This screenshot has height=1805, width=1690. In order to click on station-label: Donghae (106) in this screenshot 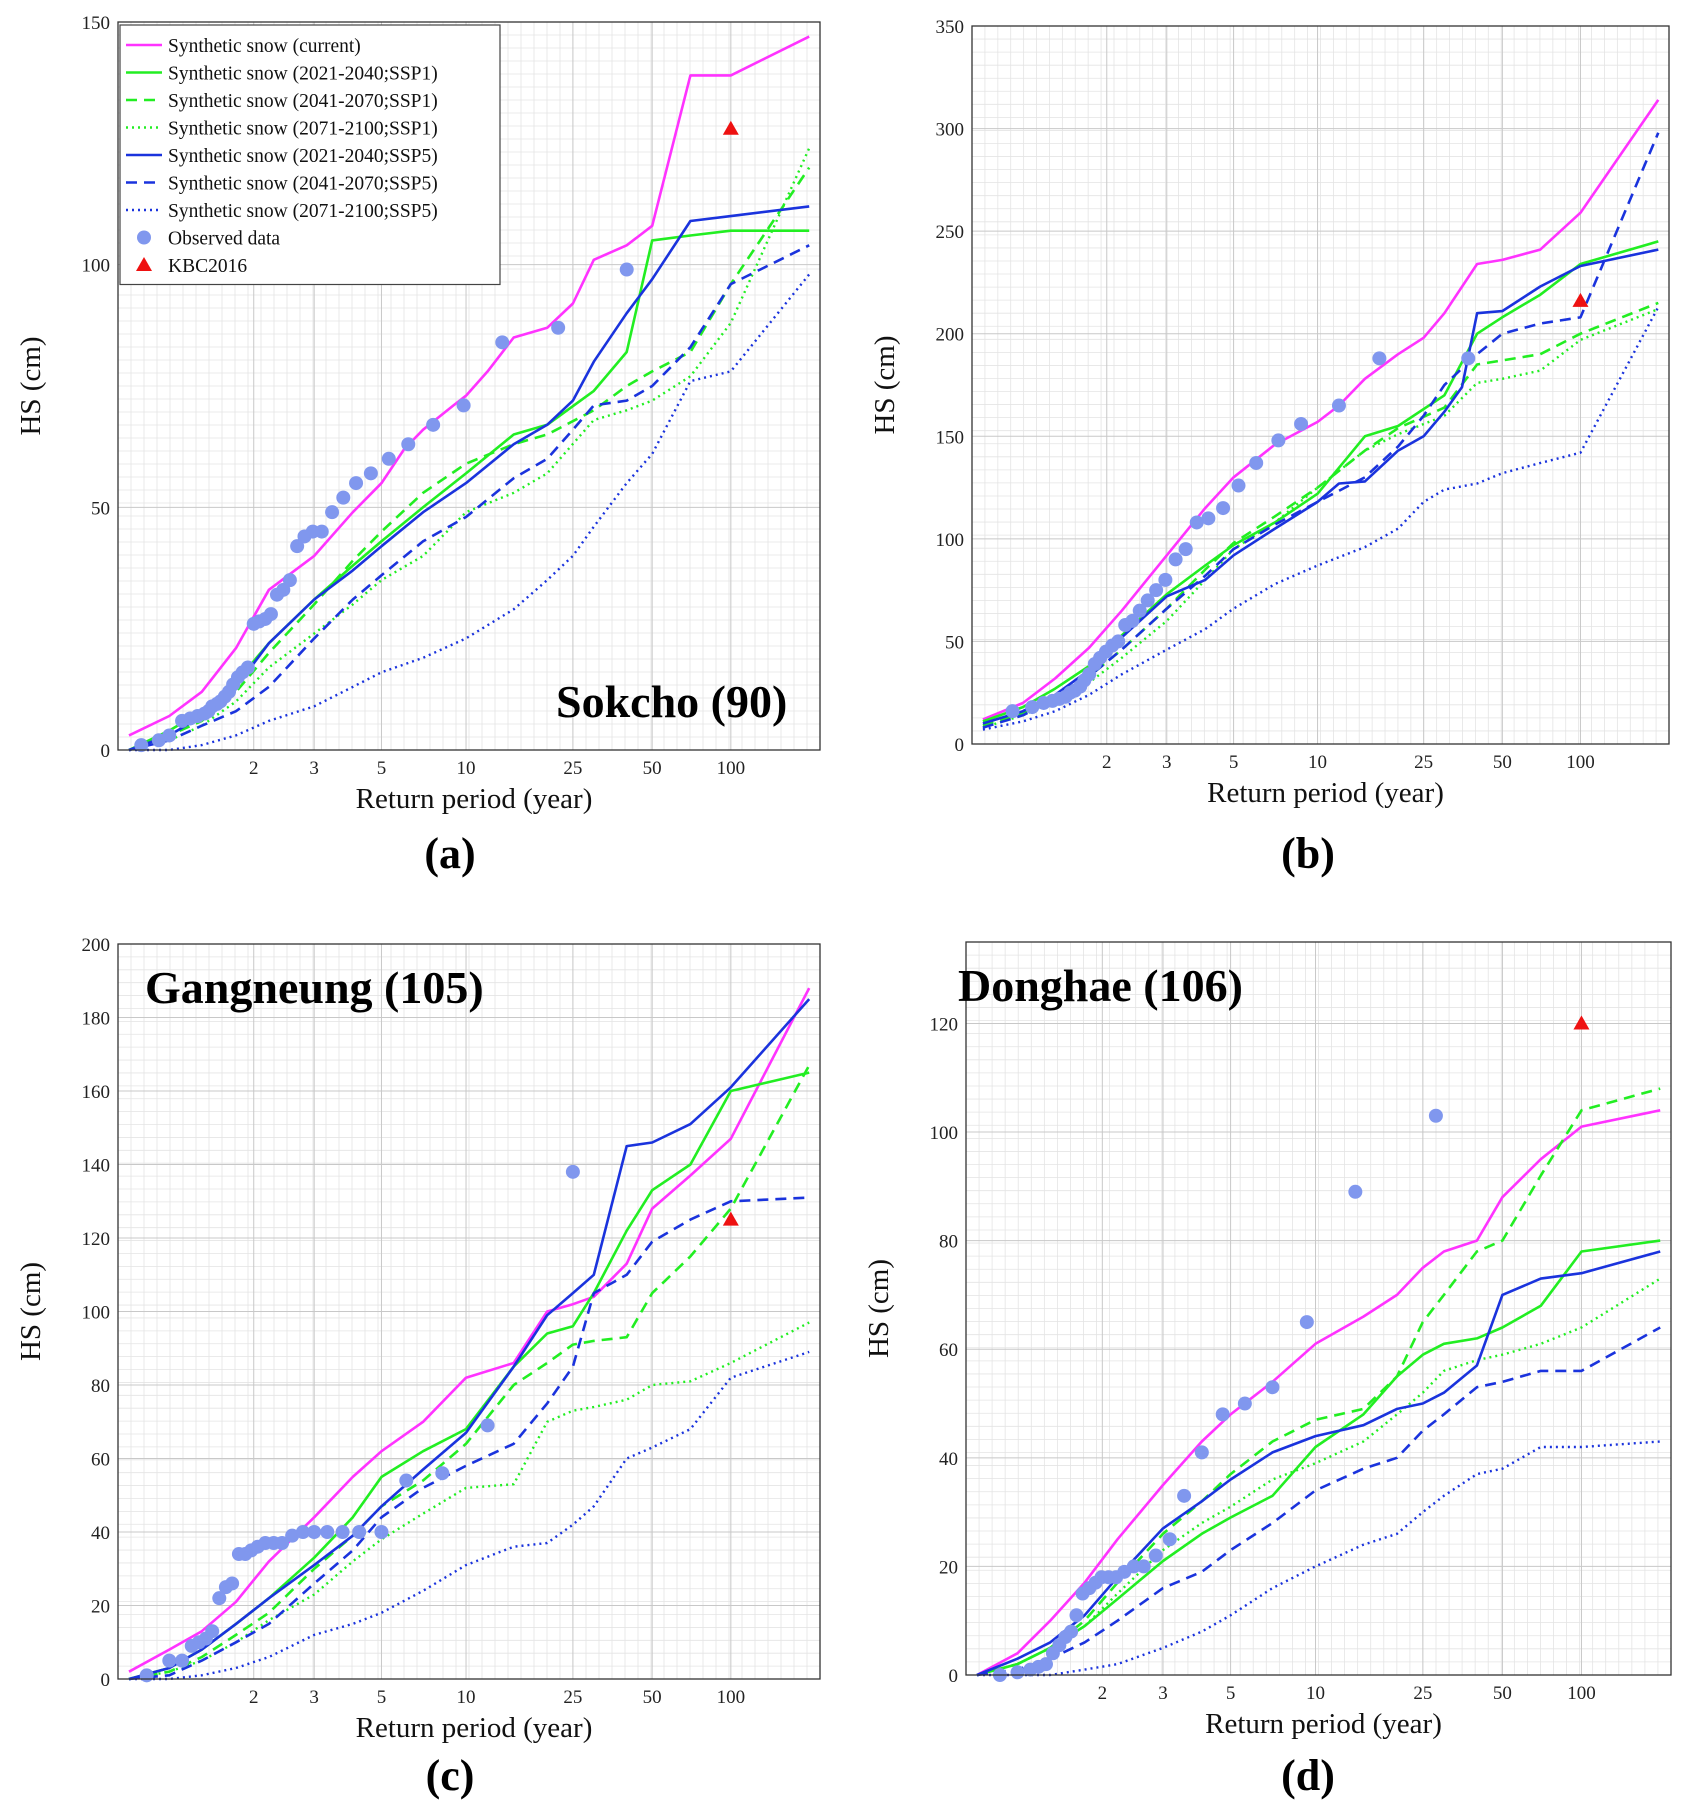, I will do `click(1100, 985)`.